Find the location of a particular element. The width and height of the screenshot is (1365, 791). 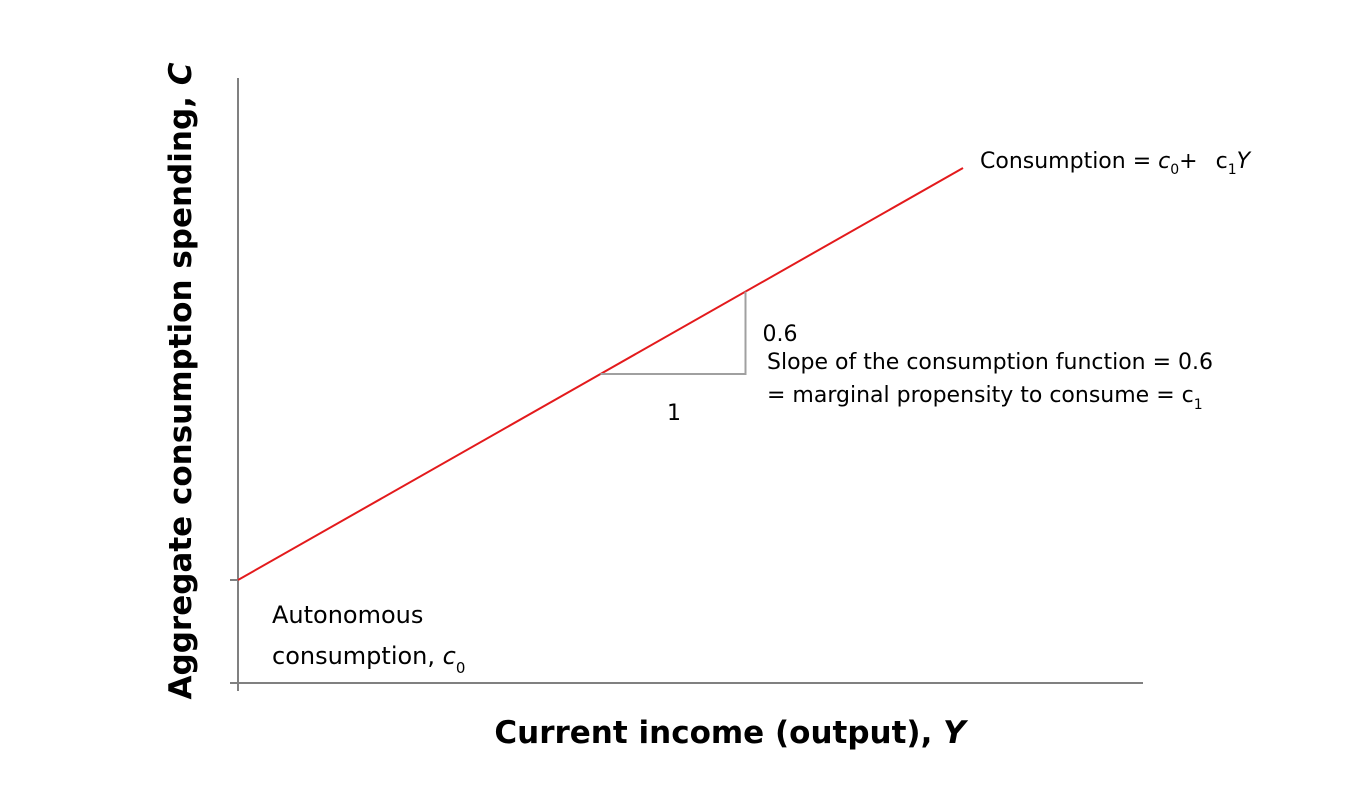

slope-note-line1: Slope of the consumption function = 0.6 is located at coordinates (990, 362).